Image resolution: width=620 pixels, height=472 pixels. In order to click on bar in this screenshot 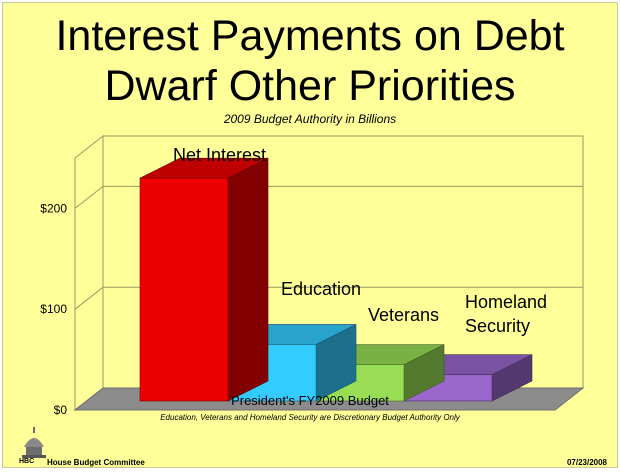, I will do `click(184, 289)`.